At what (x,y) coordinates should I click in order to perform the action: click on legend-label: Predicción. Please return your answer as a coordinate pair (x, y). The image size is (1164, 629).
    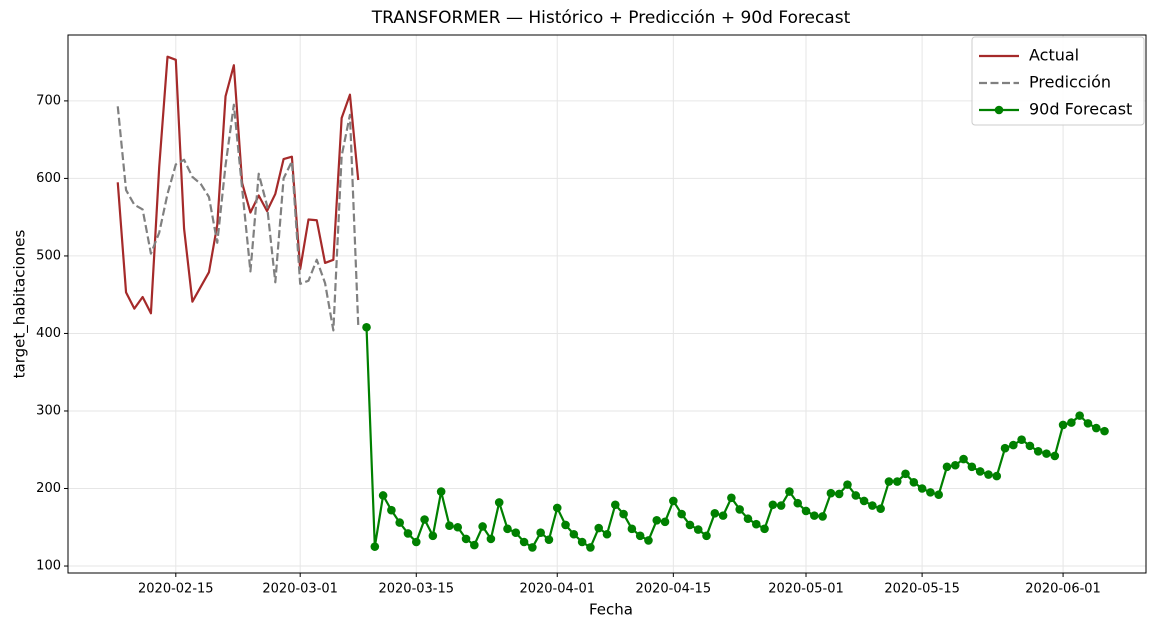
    Looking at the image, I should click on (1070, 82).